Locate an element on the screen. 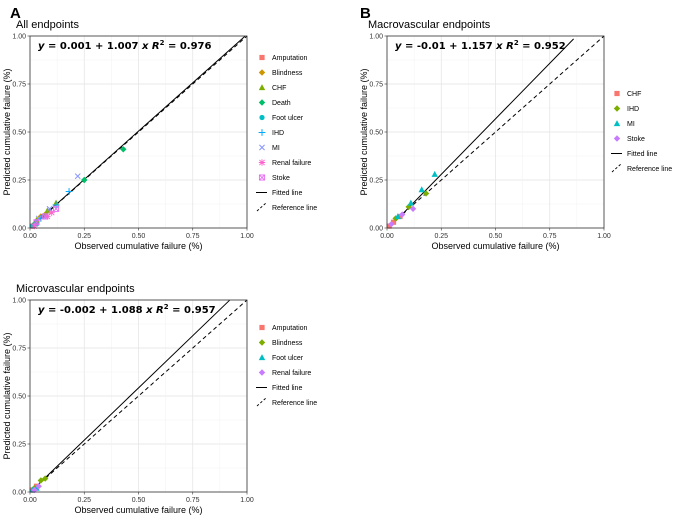  legend-item-blindness: Blindness is located at coordinates (280, 343).